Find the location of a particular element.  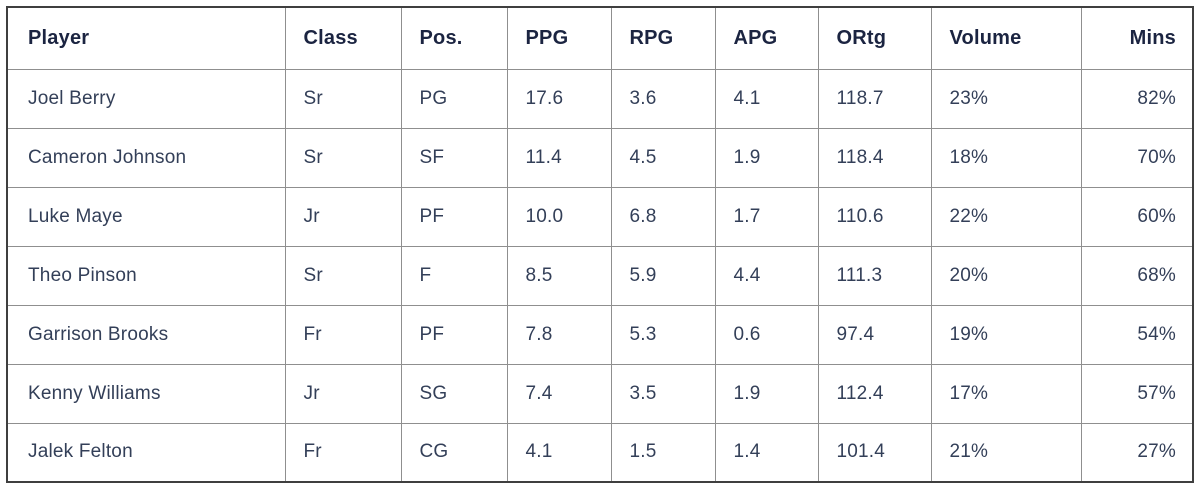

cell-ppg: 7.8 is located at coordinates (559, 334).